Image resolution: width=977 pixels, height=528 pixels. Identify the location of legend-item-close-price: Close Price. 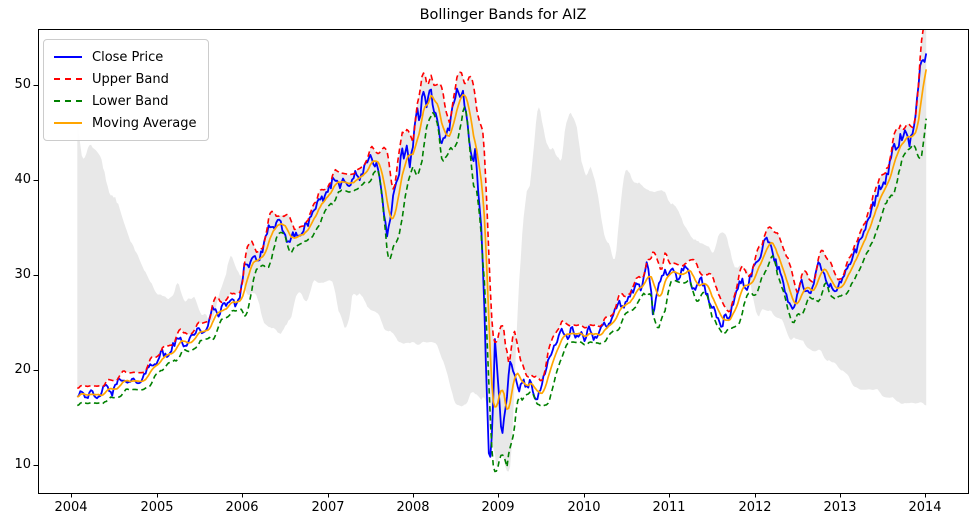
(131, 57).